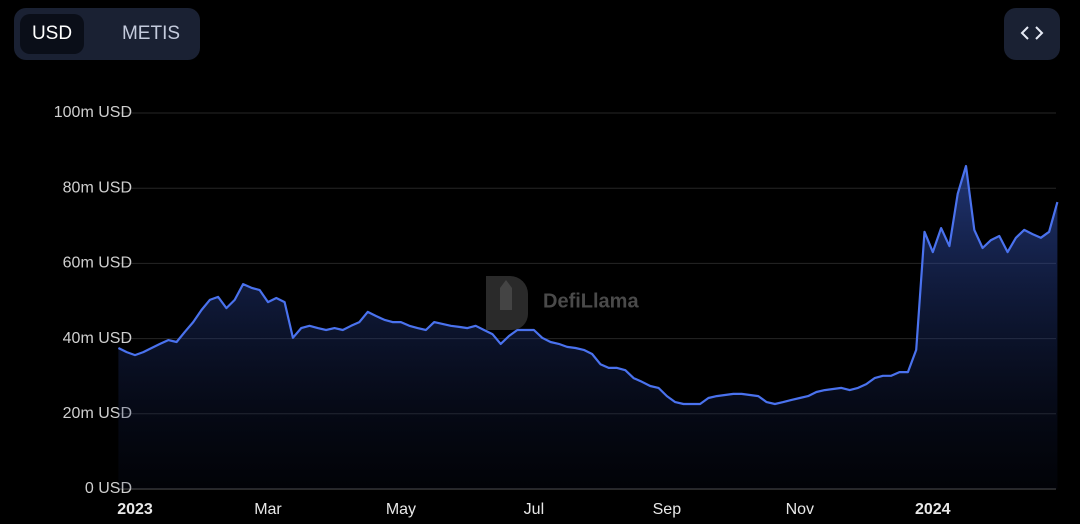  What do you see at coordinates (667, 509) in the screenshot?
I see `x-tick-label: Sep` at bounding box center [667, 509].